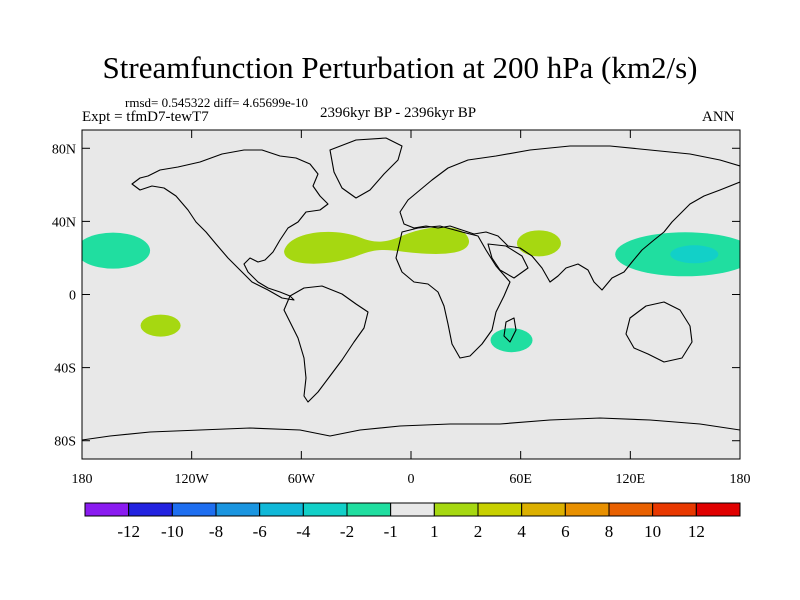 This screenshot has width=800, height=600. I want to click on stats-label: rmsd= 0.545322 diff= 4.65699e-10, so click(217, 102).